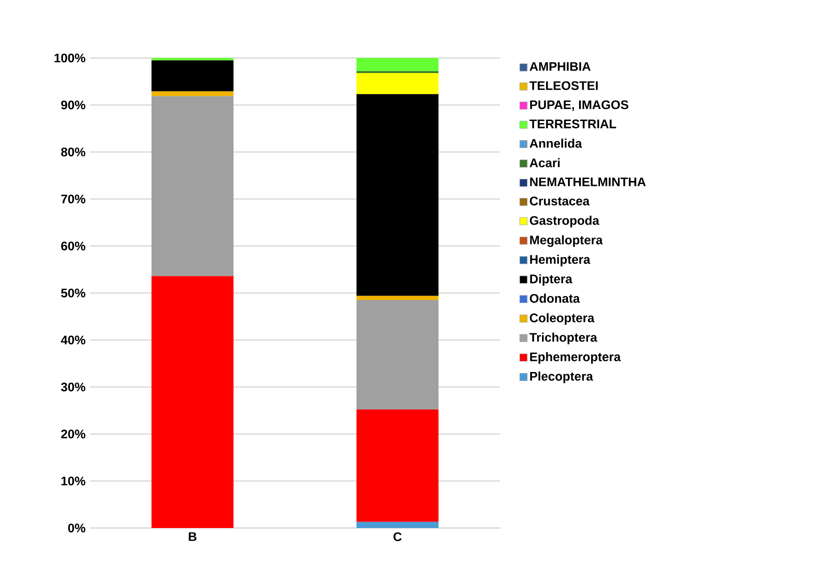 The image size is (828, 573). What do you see at coordinates (572, 124) in the screenshot?
I see `legend-label: TERRESTRIAL` at bounding box center [572, 124].